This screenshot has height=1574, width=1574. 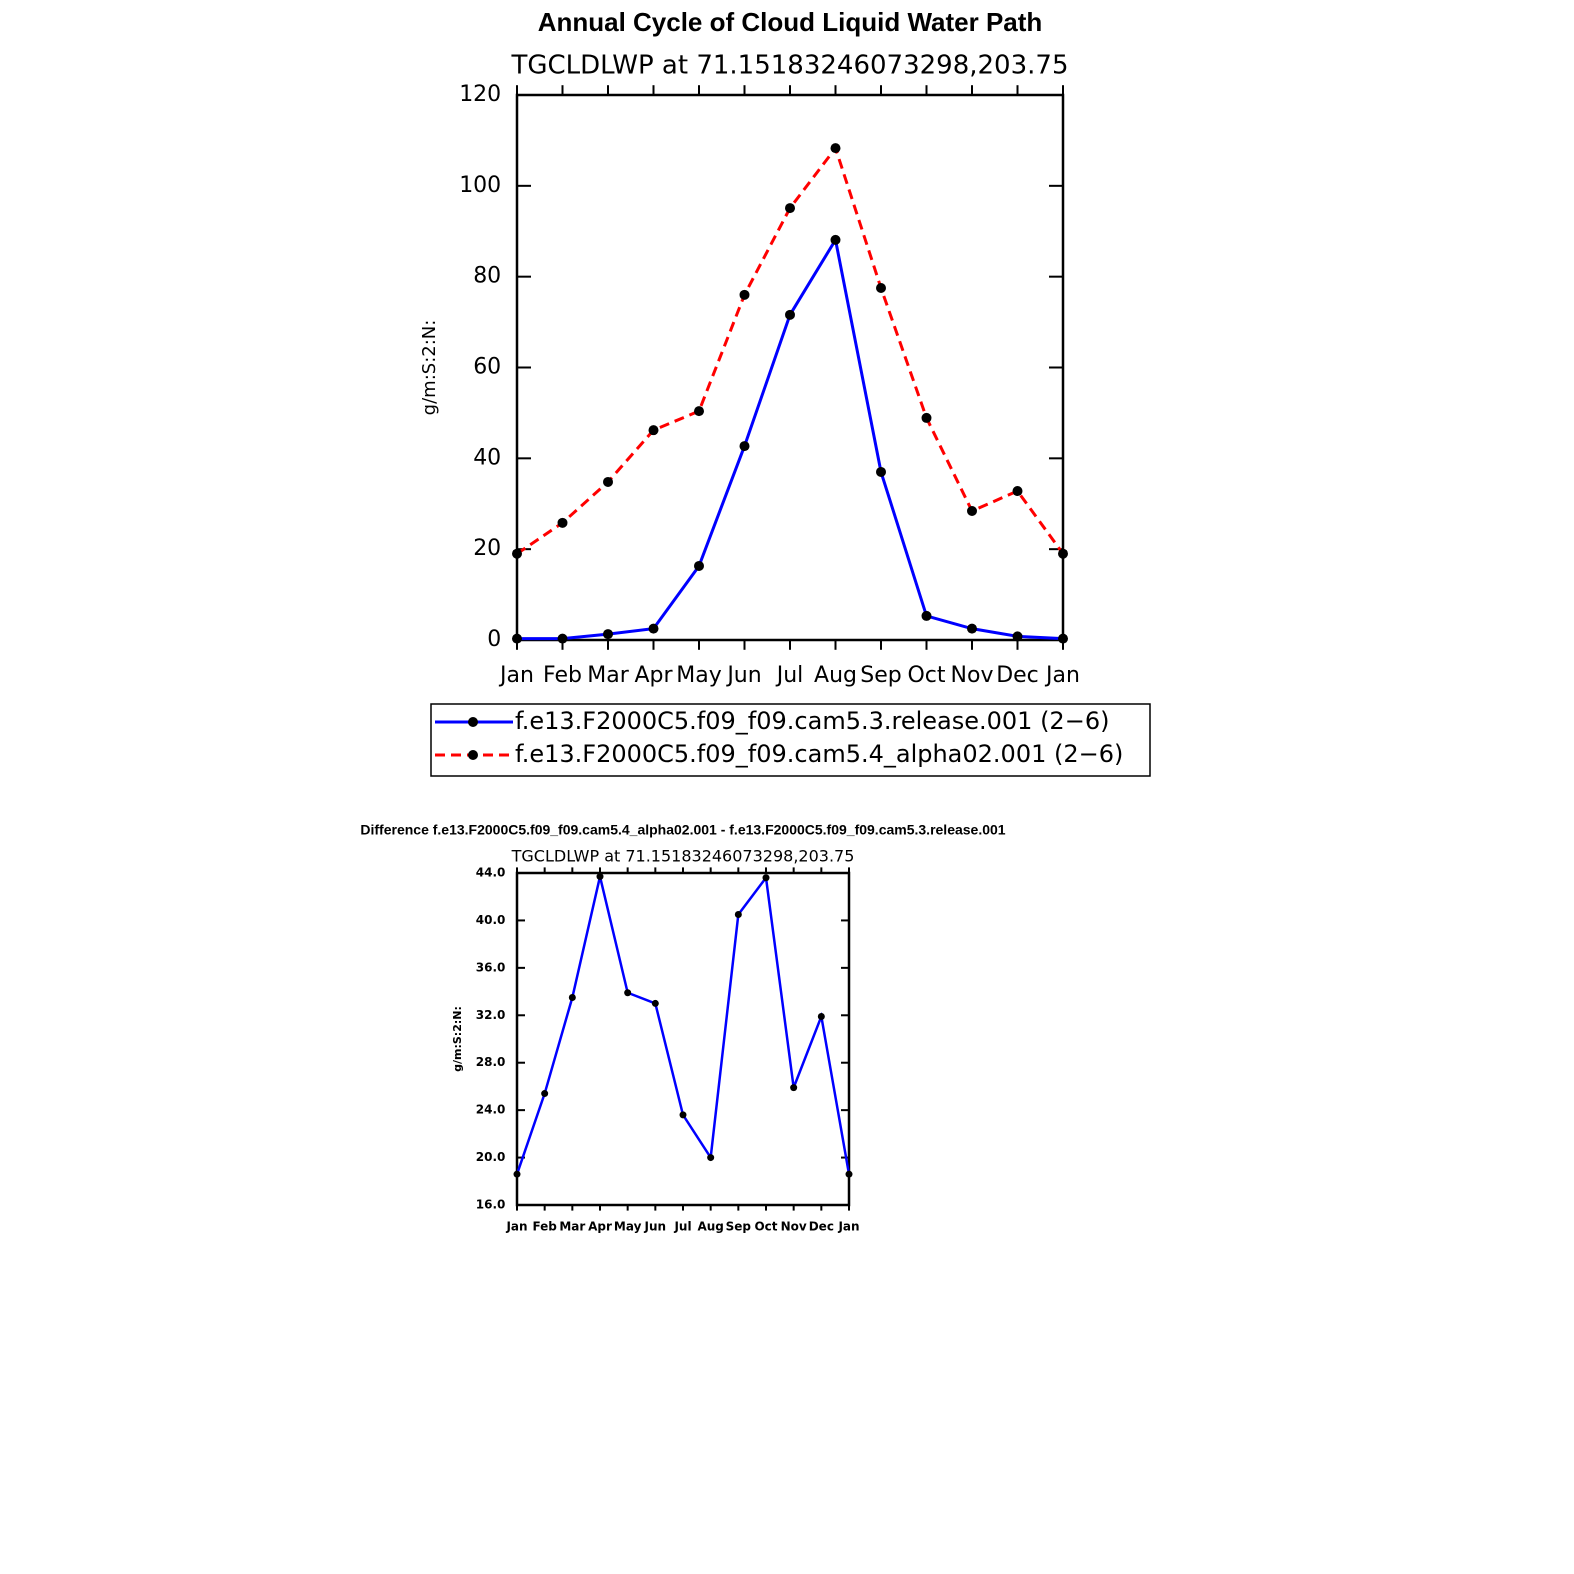 What do you see at coordinates (480, 94) in the screenshot?
I see `y-tick-label: 120` at bounding box center [480, 94].